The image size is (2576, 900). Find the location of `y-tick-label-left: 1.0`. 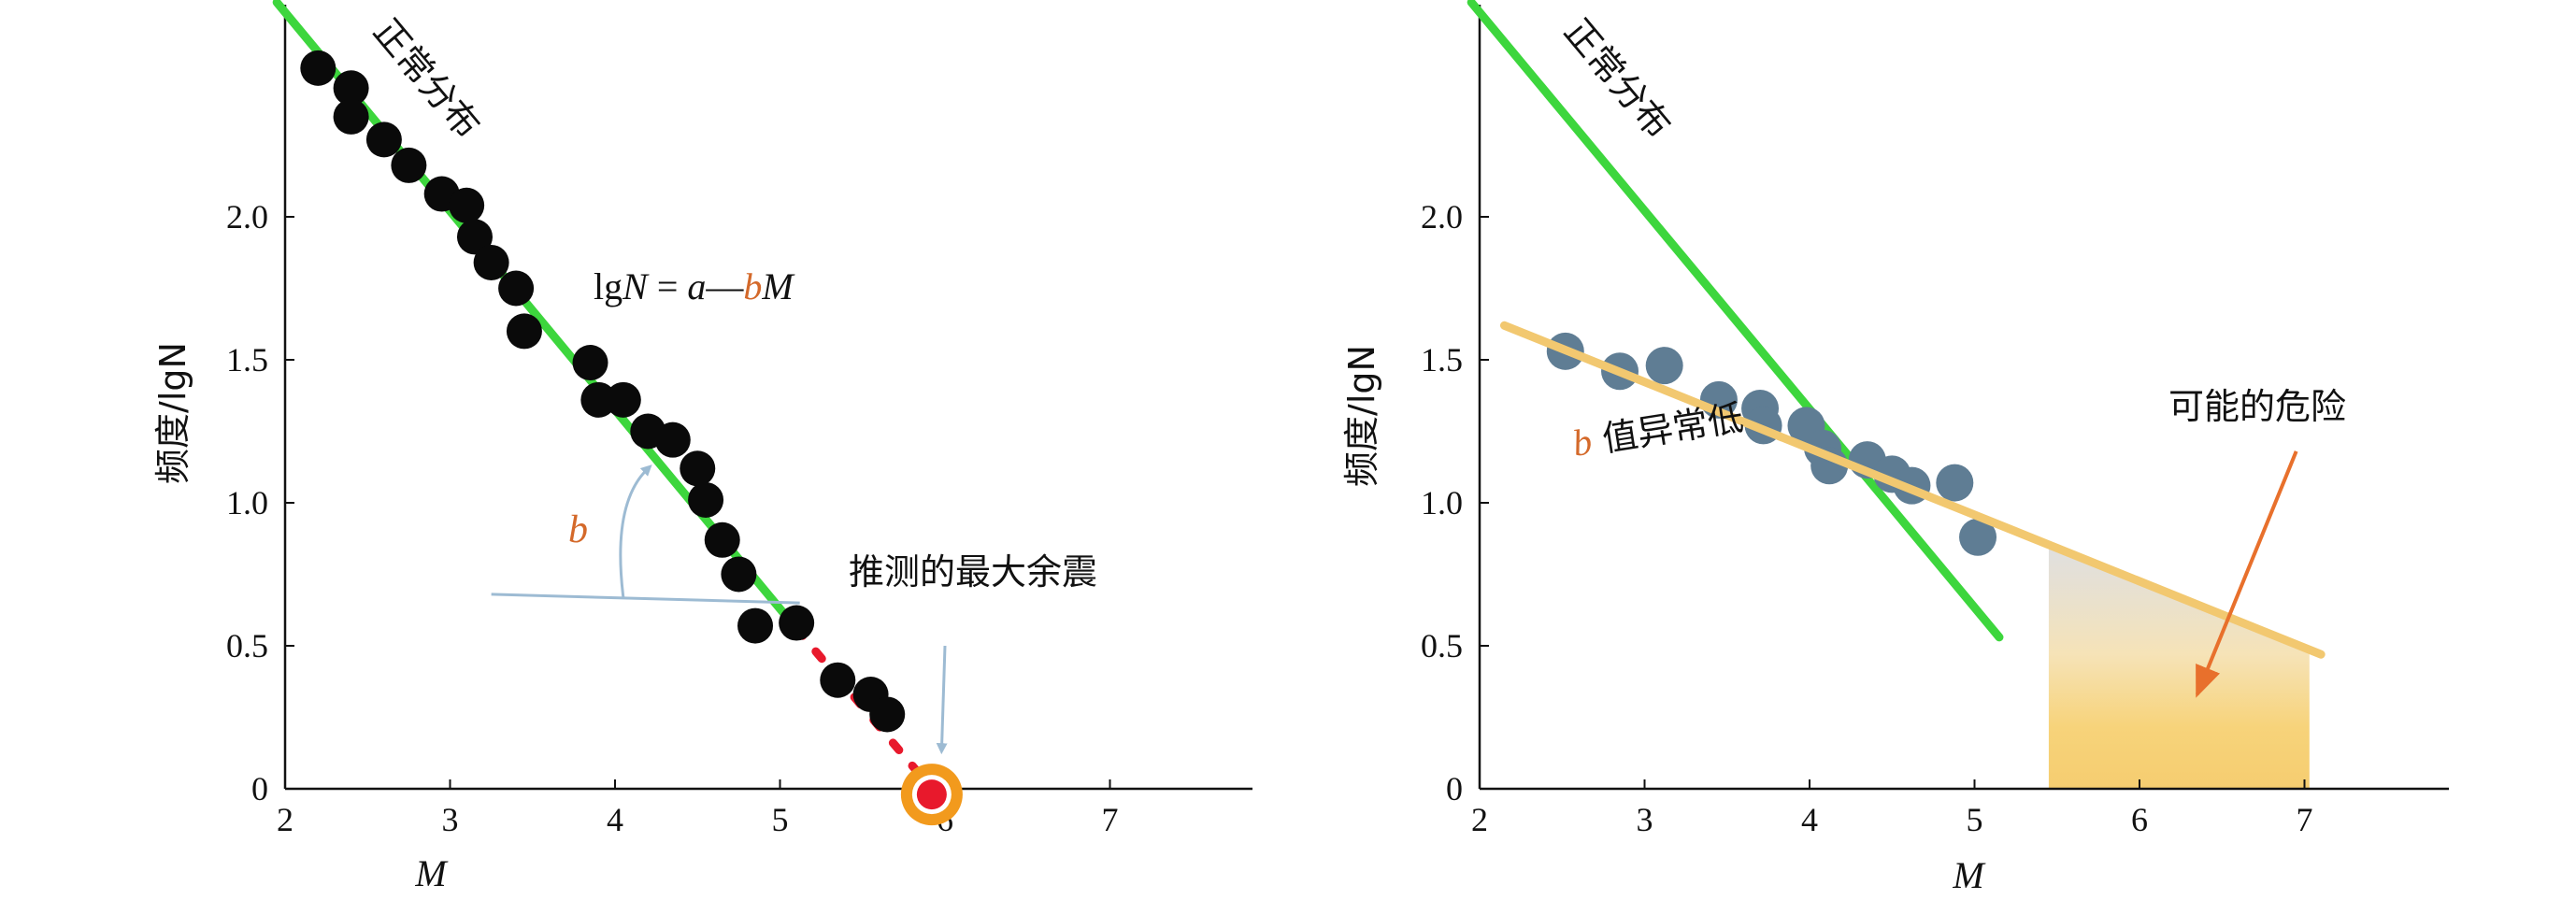

y-tick-label-left: 1.0 is located at coordinates (247, 503).